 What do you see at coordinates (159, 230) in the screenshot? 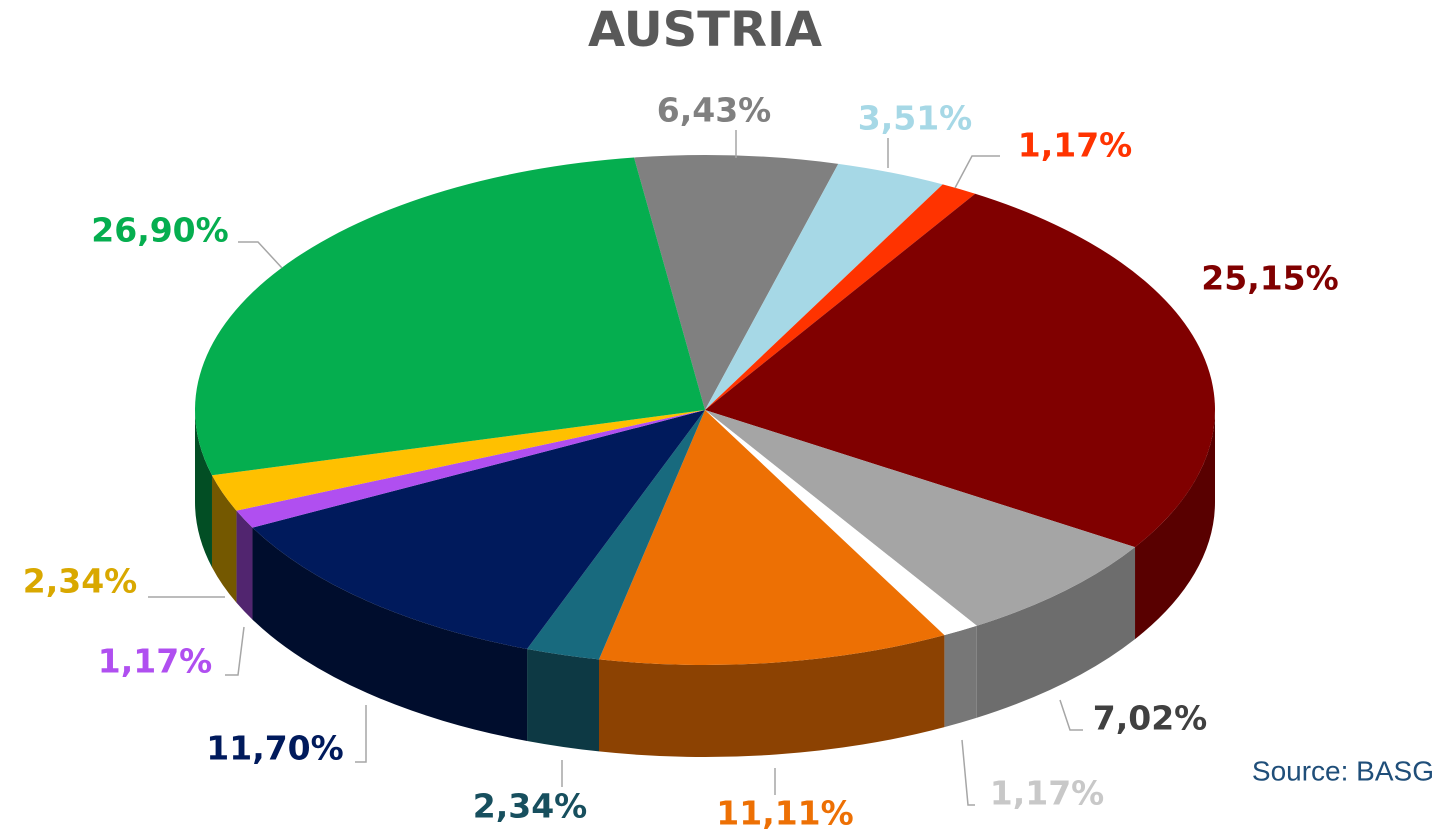
I see `data-label: 26,90%` at bounding box center [159, 230].